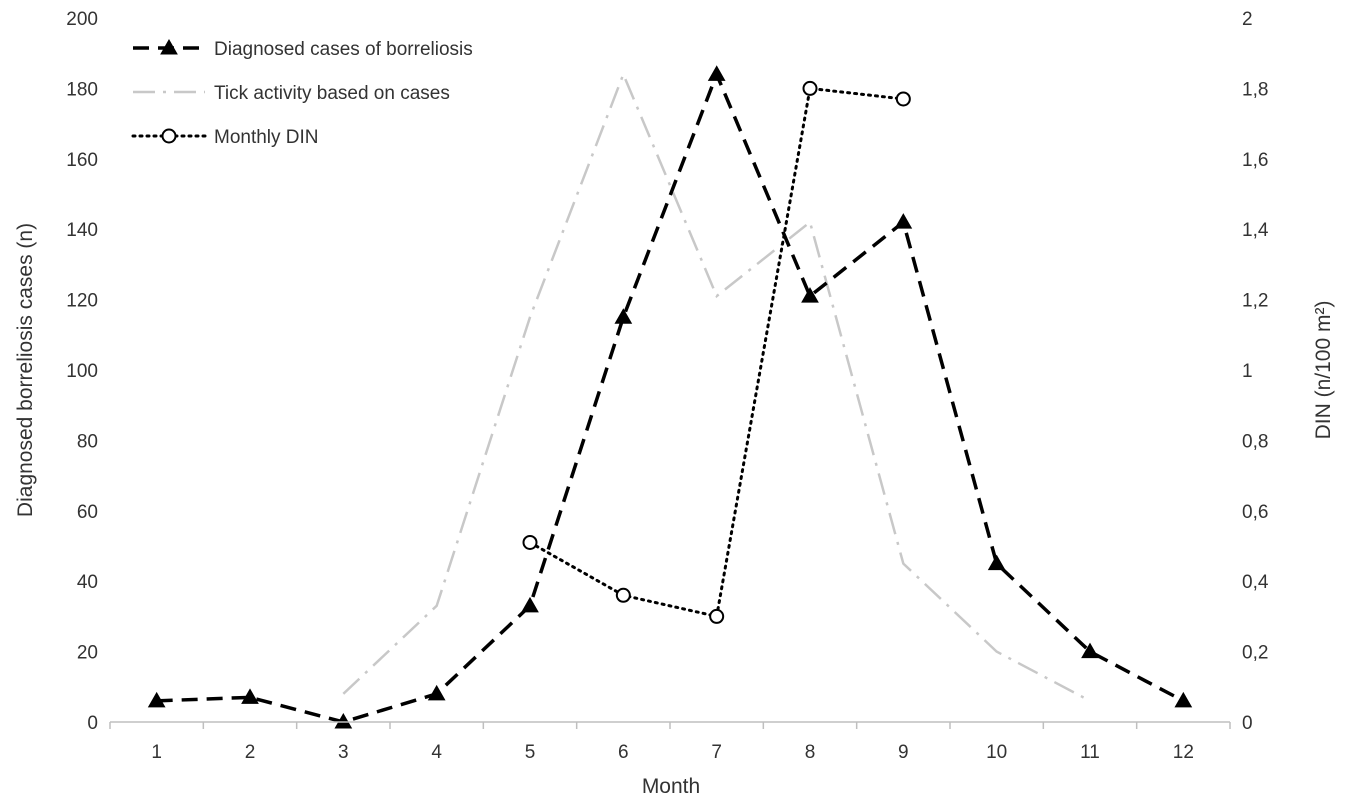 The image size is (1348, 801). What do you see at coordinates (1255, 89) in the screenshot?
I see `y-right-tick-label: 1,8` at bounding box center [1255, 89].